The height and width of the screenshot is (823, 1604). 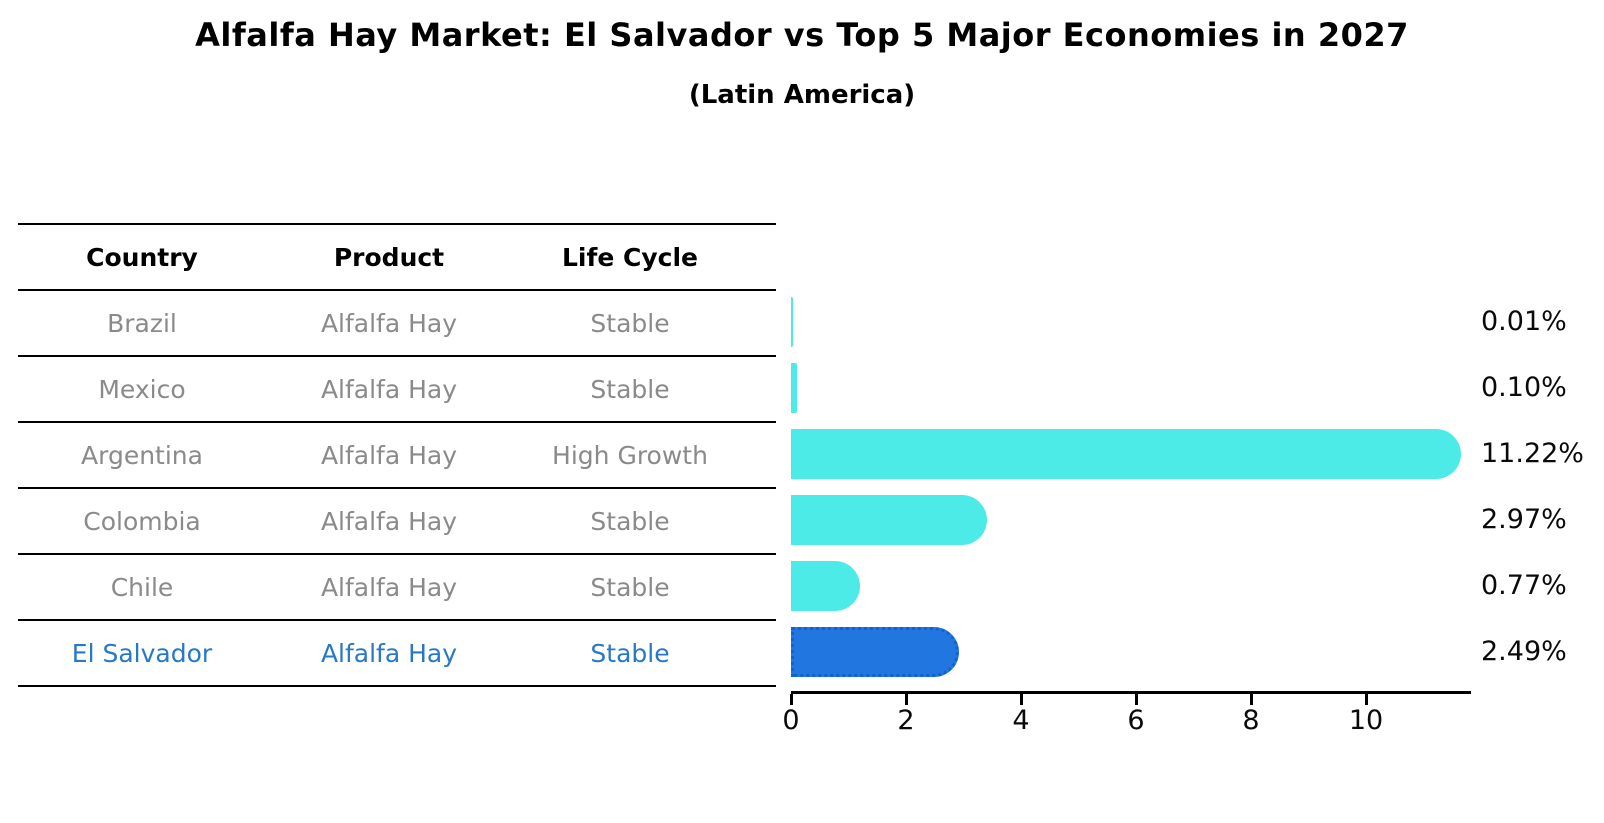 What do you see at coordinates (1021, 720) in the screenshot?
I see `x-axis-tick-label: 4` at bounding box center [1021, 720].